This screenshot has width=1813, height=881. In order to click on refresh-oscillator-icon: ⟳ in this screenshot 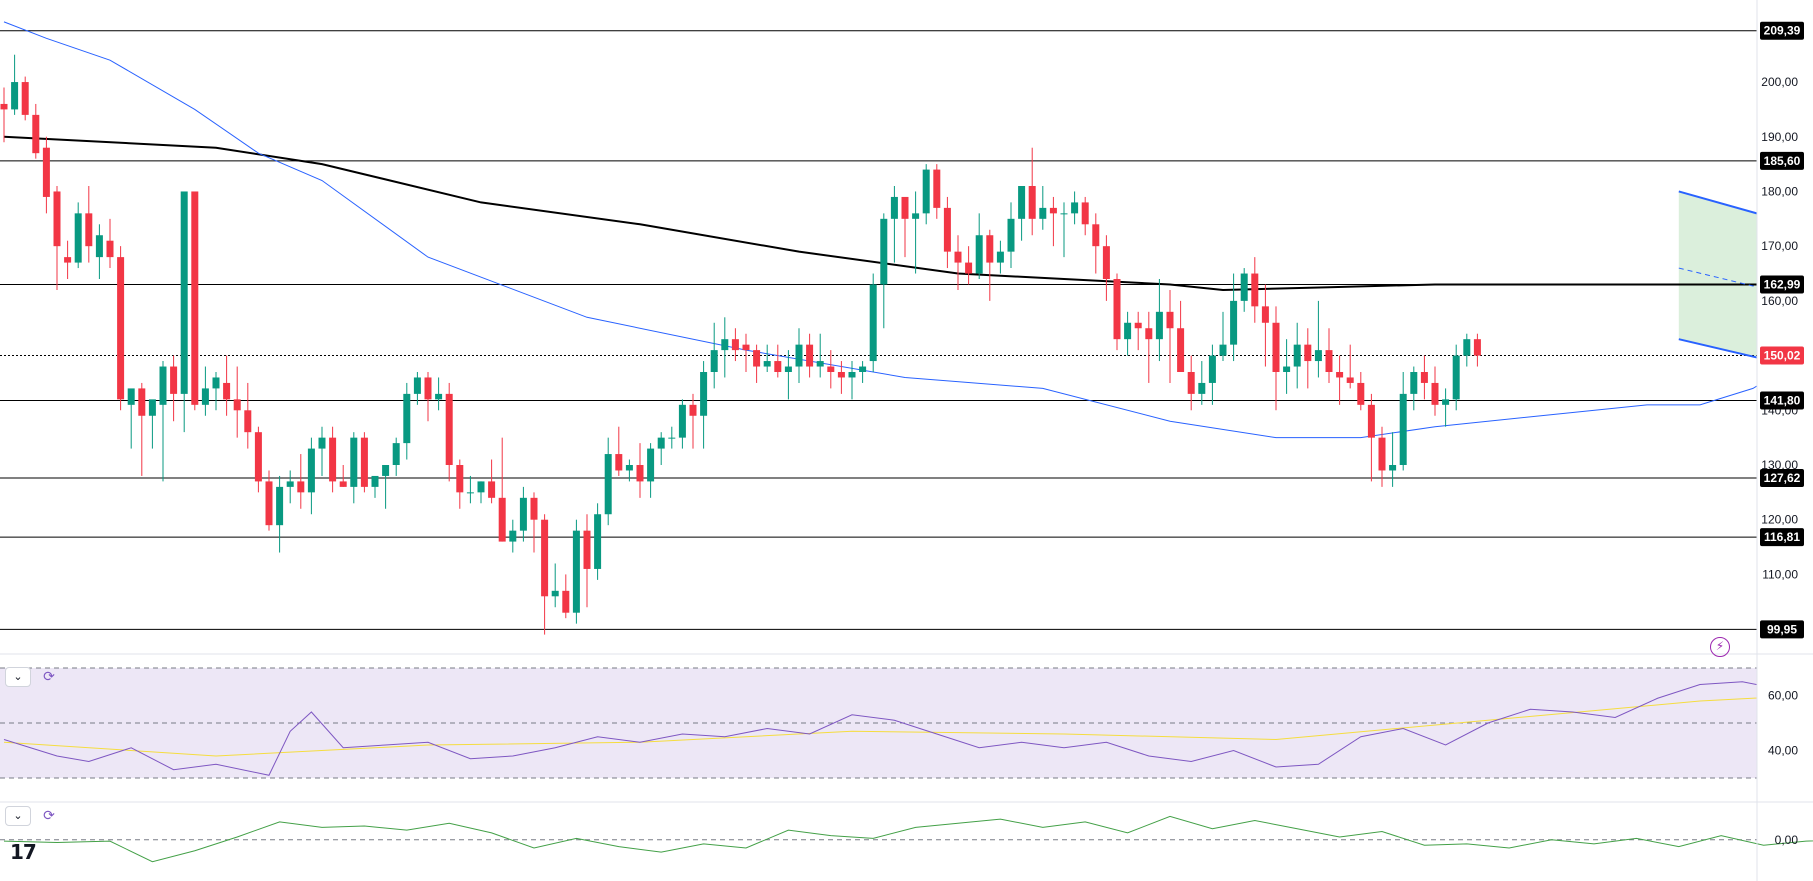, I will do `click(49, 816)`.